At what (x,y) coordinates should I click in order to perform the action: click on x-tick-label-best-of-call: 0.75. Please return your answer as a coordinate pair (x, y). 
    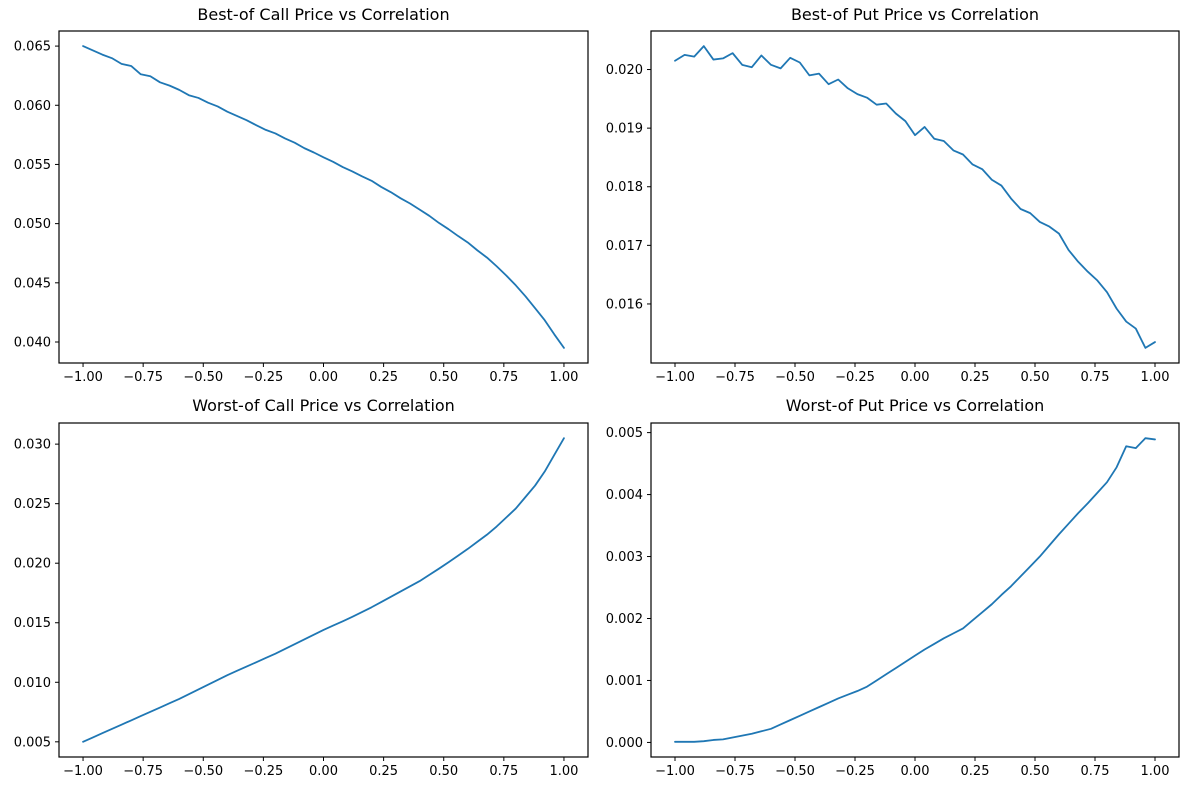
    Looking at the image, I should click on (503, 377).